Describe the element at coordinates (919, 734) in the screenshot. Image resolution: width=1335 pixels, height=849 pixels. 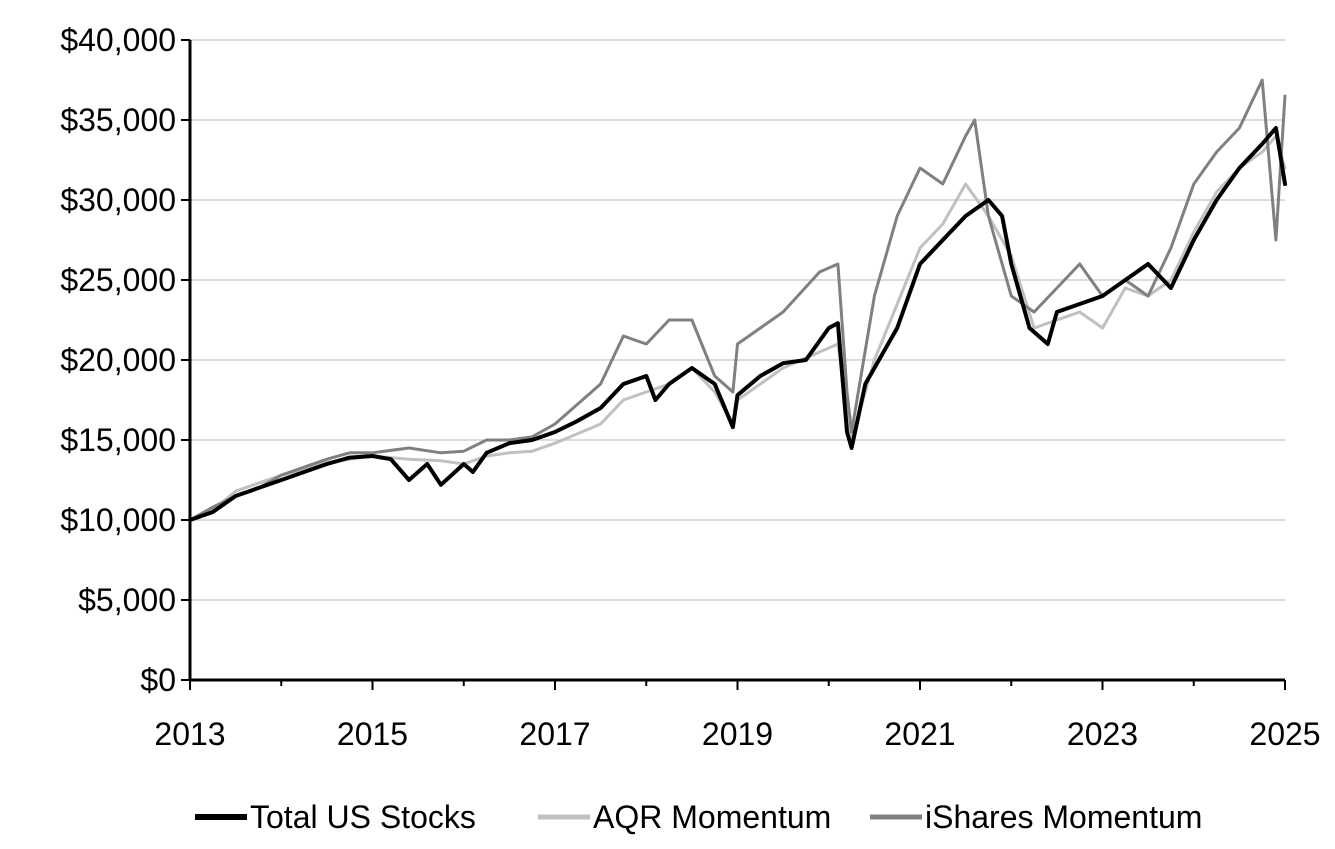
I see `x-tick-label-4: 2021` at that location.